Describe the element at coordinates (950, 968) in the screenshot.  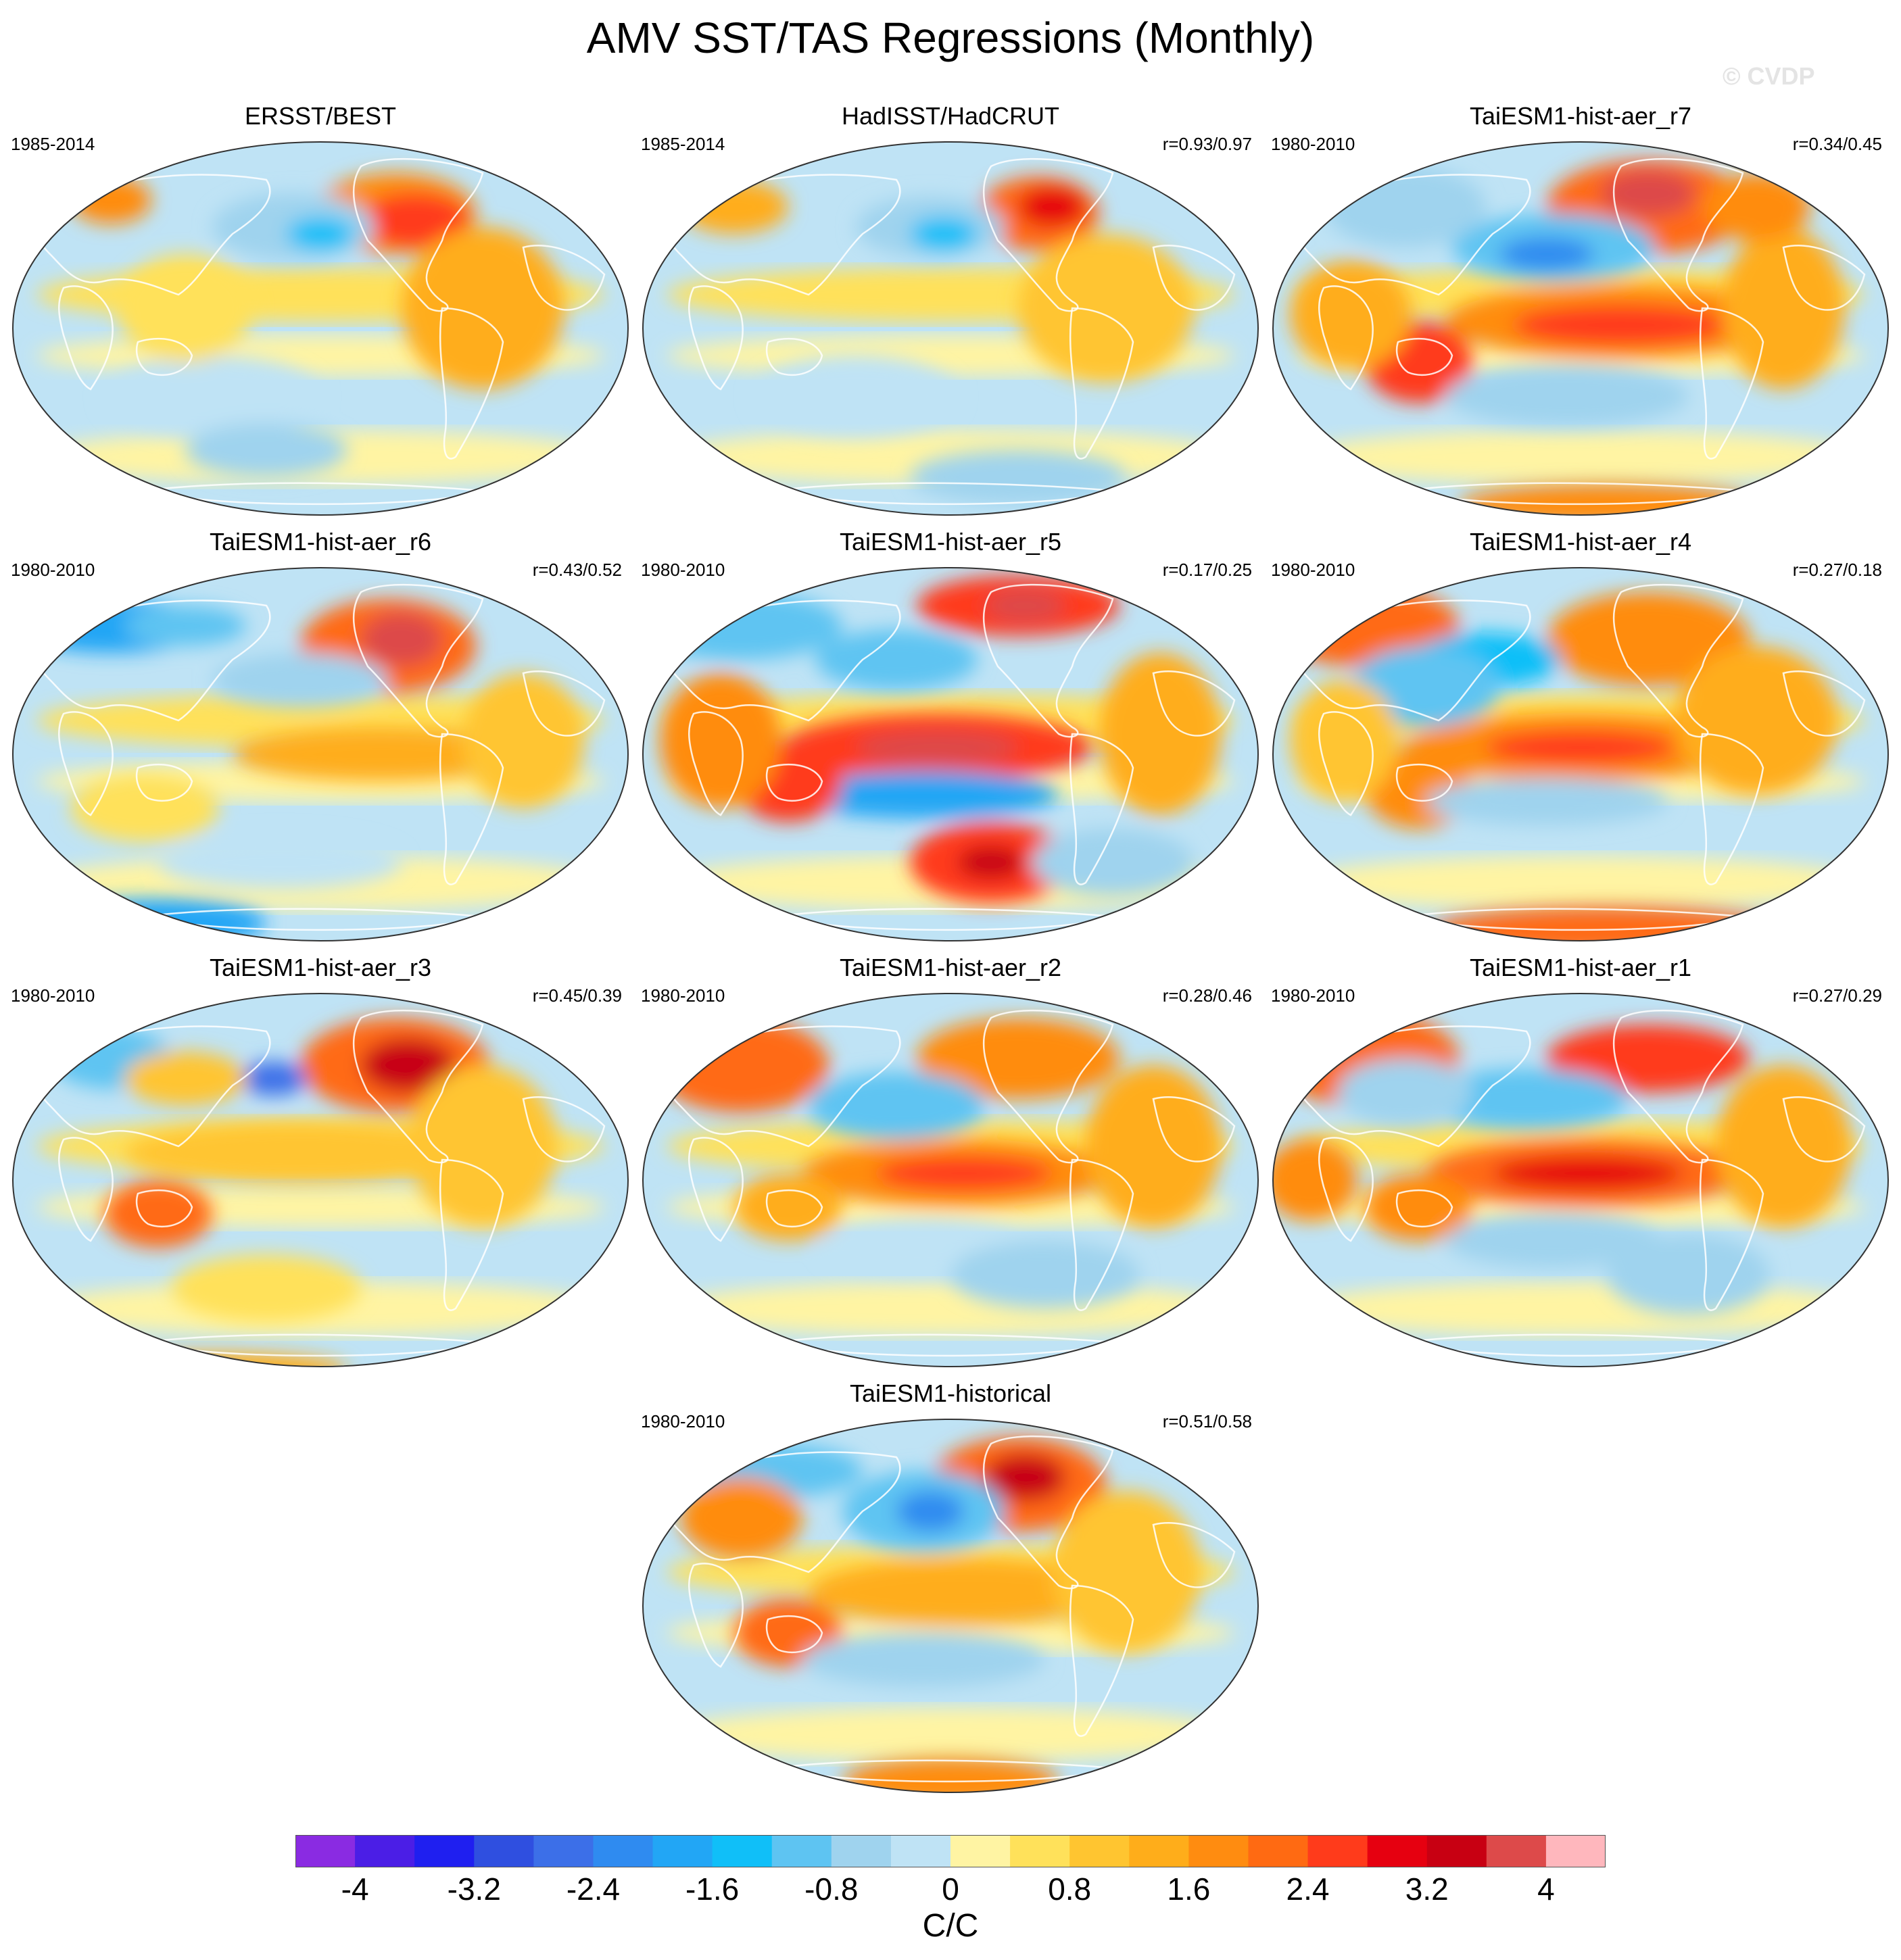
I see `panel-title: TaiESM1-hist-aer_r2` at that location.